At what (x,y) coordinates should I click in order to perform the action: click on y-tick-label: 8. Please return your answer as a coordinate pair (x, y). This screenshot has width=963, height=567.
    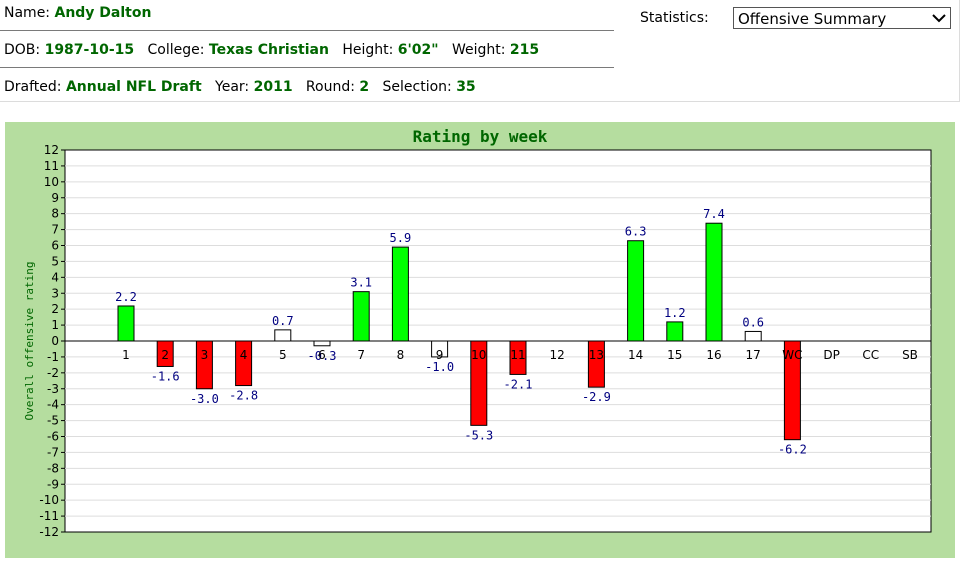
    Looking at the image, I should click on (55, 214).